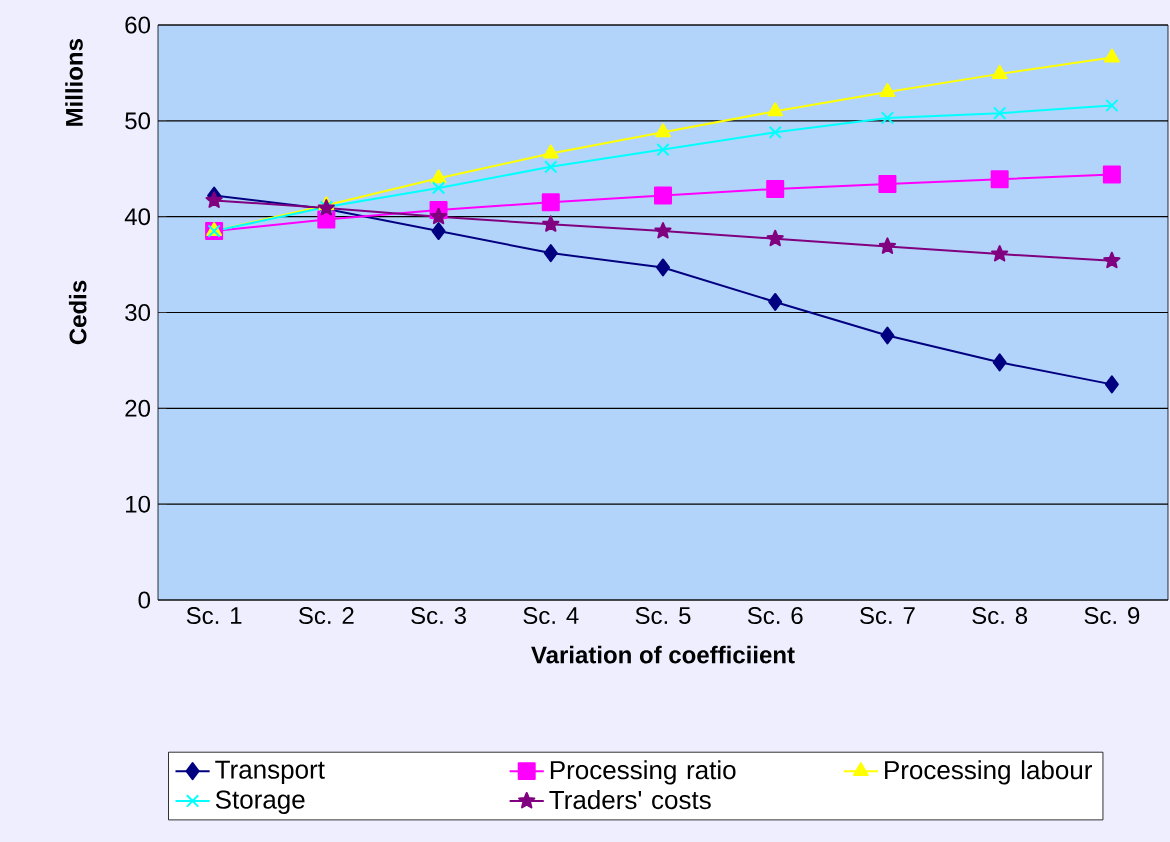  What do you see at coordinates (77, 312) in the screenshot?
I see `y-axis-title: Cedis` at bounding box center [77, 312].